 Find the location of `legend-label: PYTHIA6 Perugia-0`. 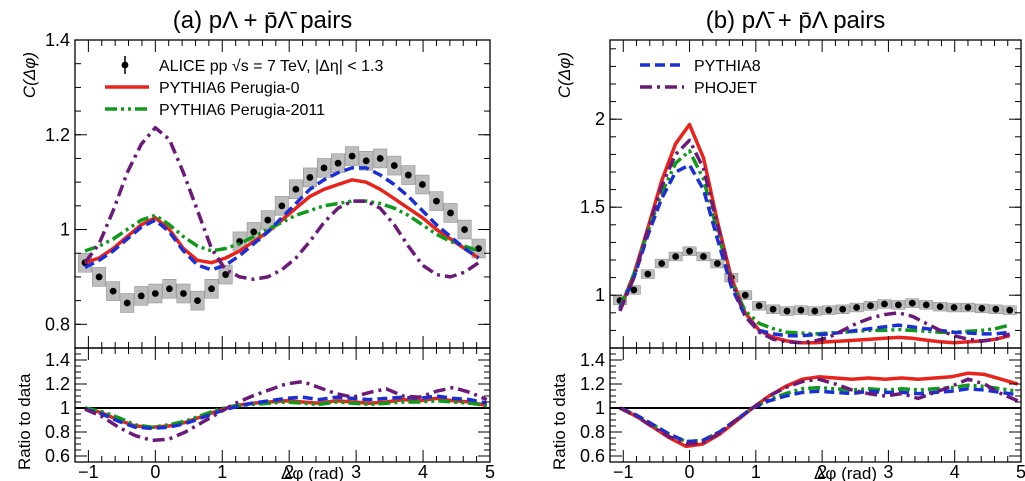

legend-label: PYTHIA6 Perugia-0 is located at coordinates (229, 88).